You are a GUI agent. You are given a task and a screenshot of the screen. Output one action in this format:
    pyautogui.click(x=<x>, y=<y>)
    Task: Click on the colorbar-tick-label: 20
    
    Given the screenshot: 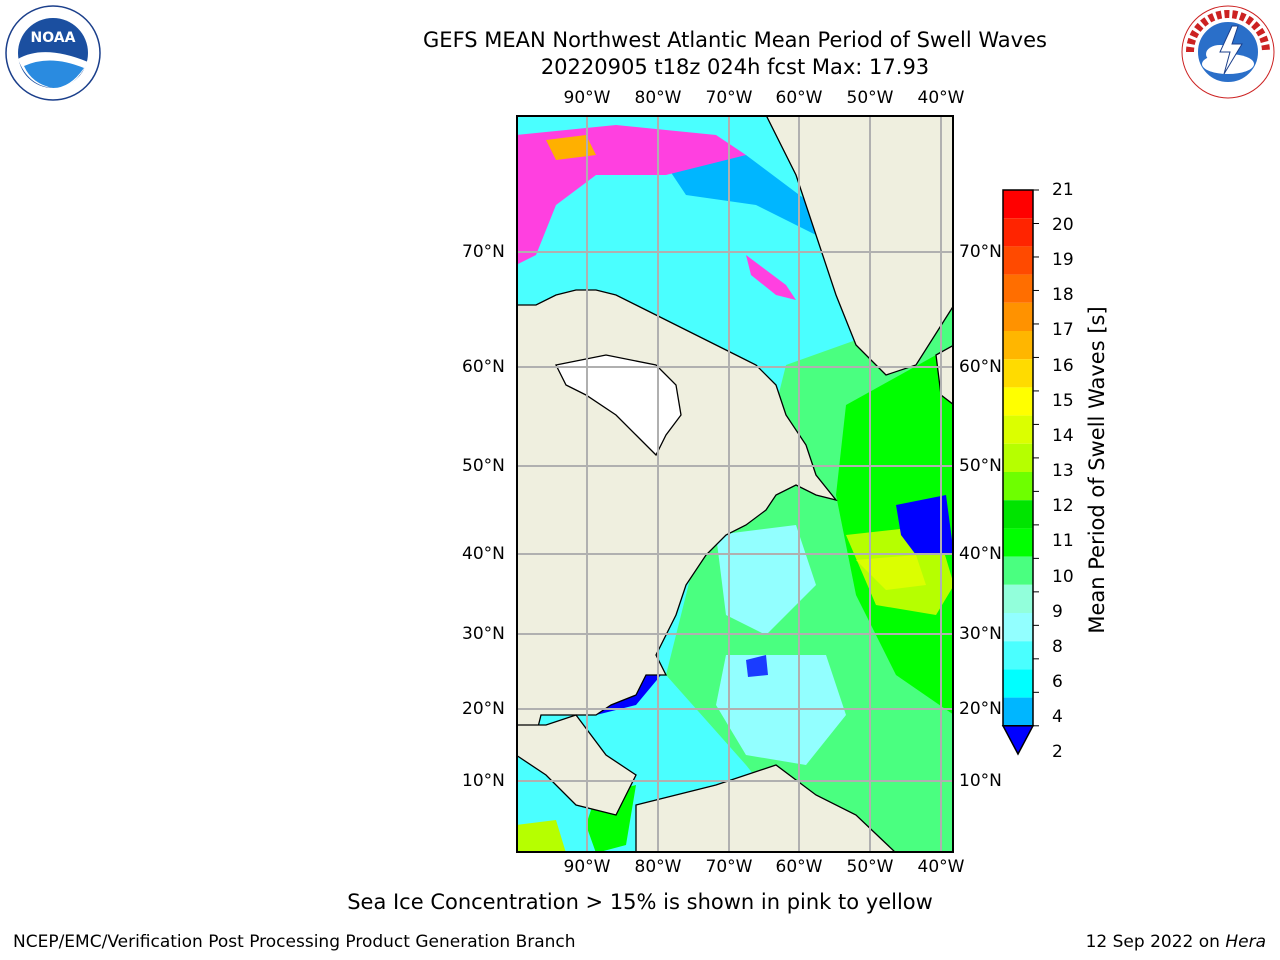 What is the action you would take?
    pyautogui.click(x=1063, y=225)
    